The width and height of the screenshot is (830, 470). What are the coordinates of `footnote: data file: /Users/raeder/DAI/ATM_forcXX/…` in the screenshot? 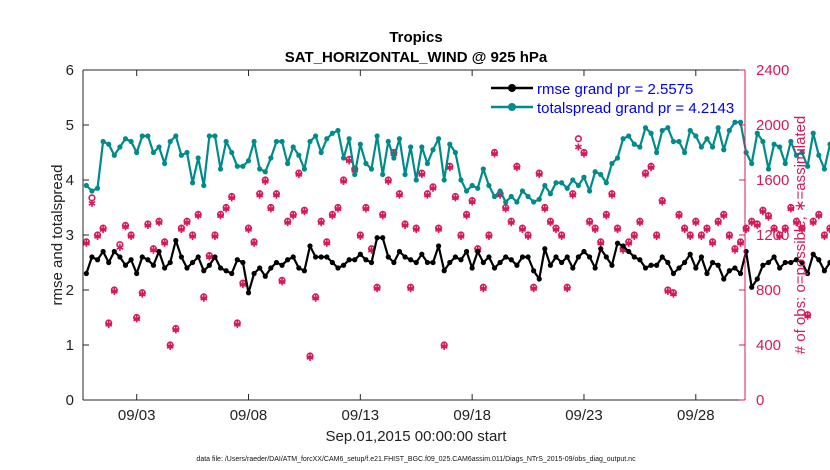 It's located at (416, 459).